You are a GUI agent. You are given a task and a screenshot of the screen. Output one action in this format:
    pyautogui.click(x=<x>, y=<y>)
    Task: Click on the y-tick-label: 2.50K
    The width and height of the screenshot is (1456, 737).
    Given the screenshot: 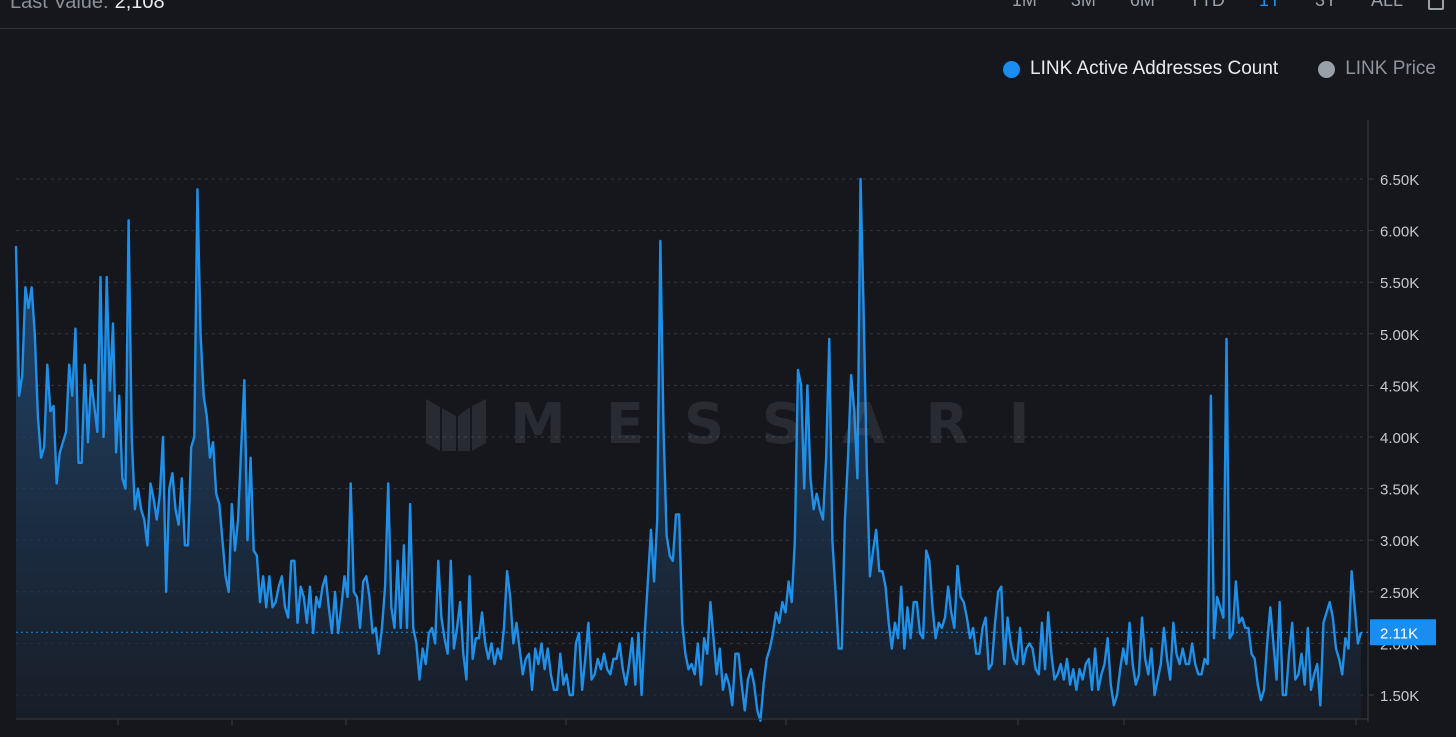 What is the action you would take?
    pyautogui.click(x=1399, y=593)
    